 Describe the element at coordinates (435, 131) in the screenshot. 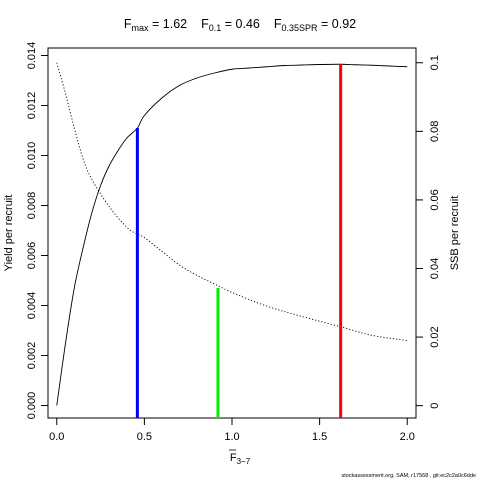

I see `y-right-tick-label: 0.08` at that location.